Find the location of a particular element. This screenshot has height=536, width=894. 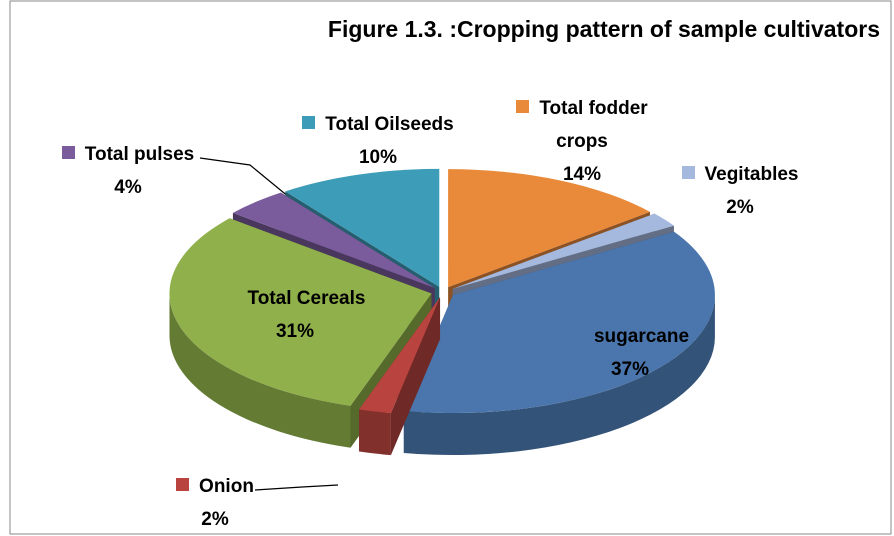

data-label: Vegitables 2% is located at coordinates (740, 191).